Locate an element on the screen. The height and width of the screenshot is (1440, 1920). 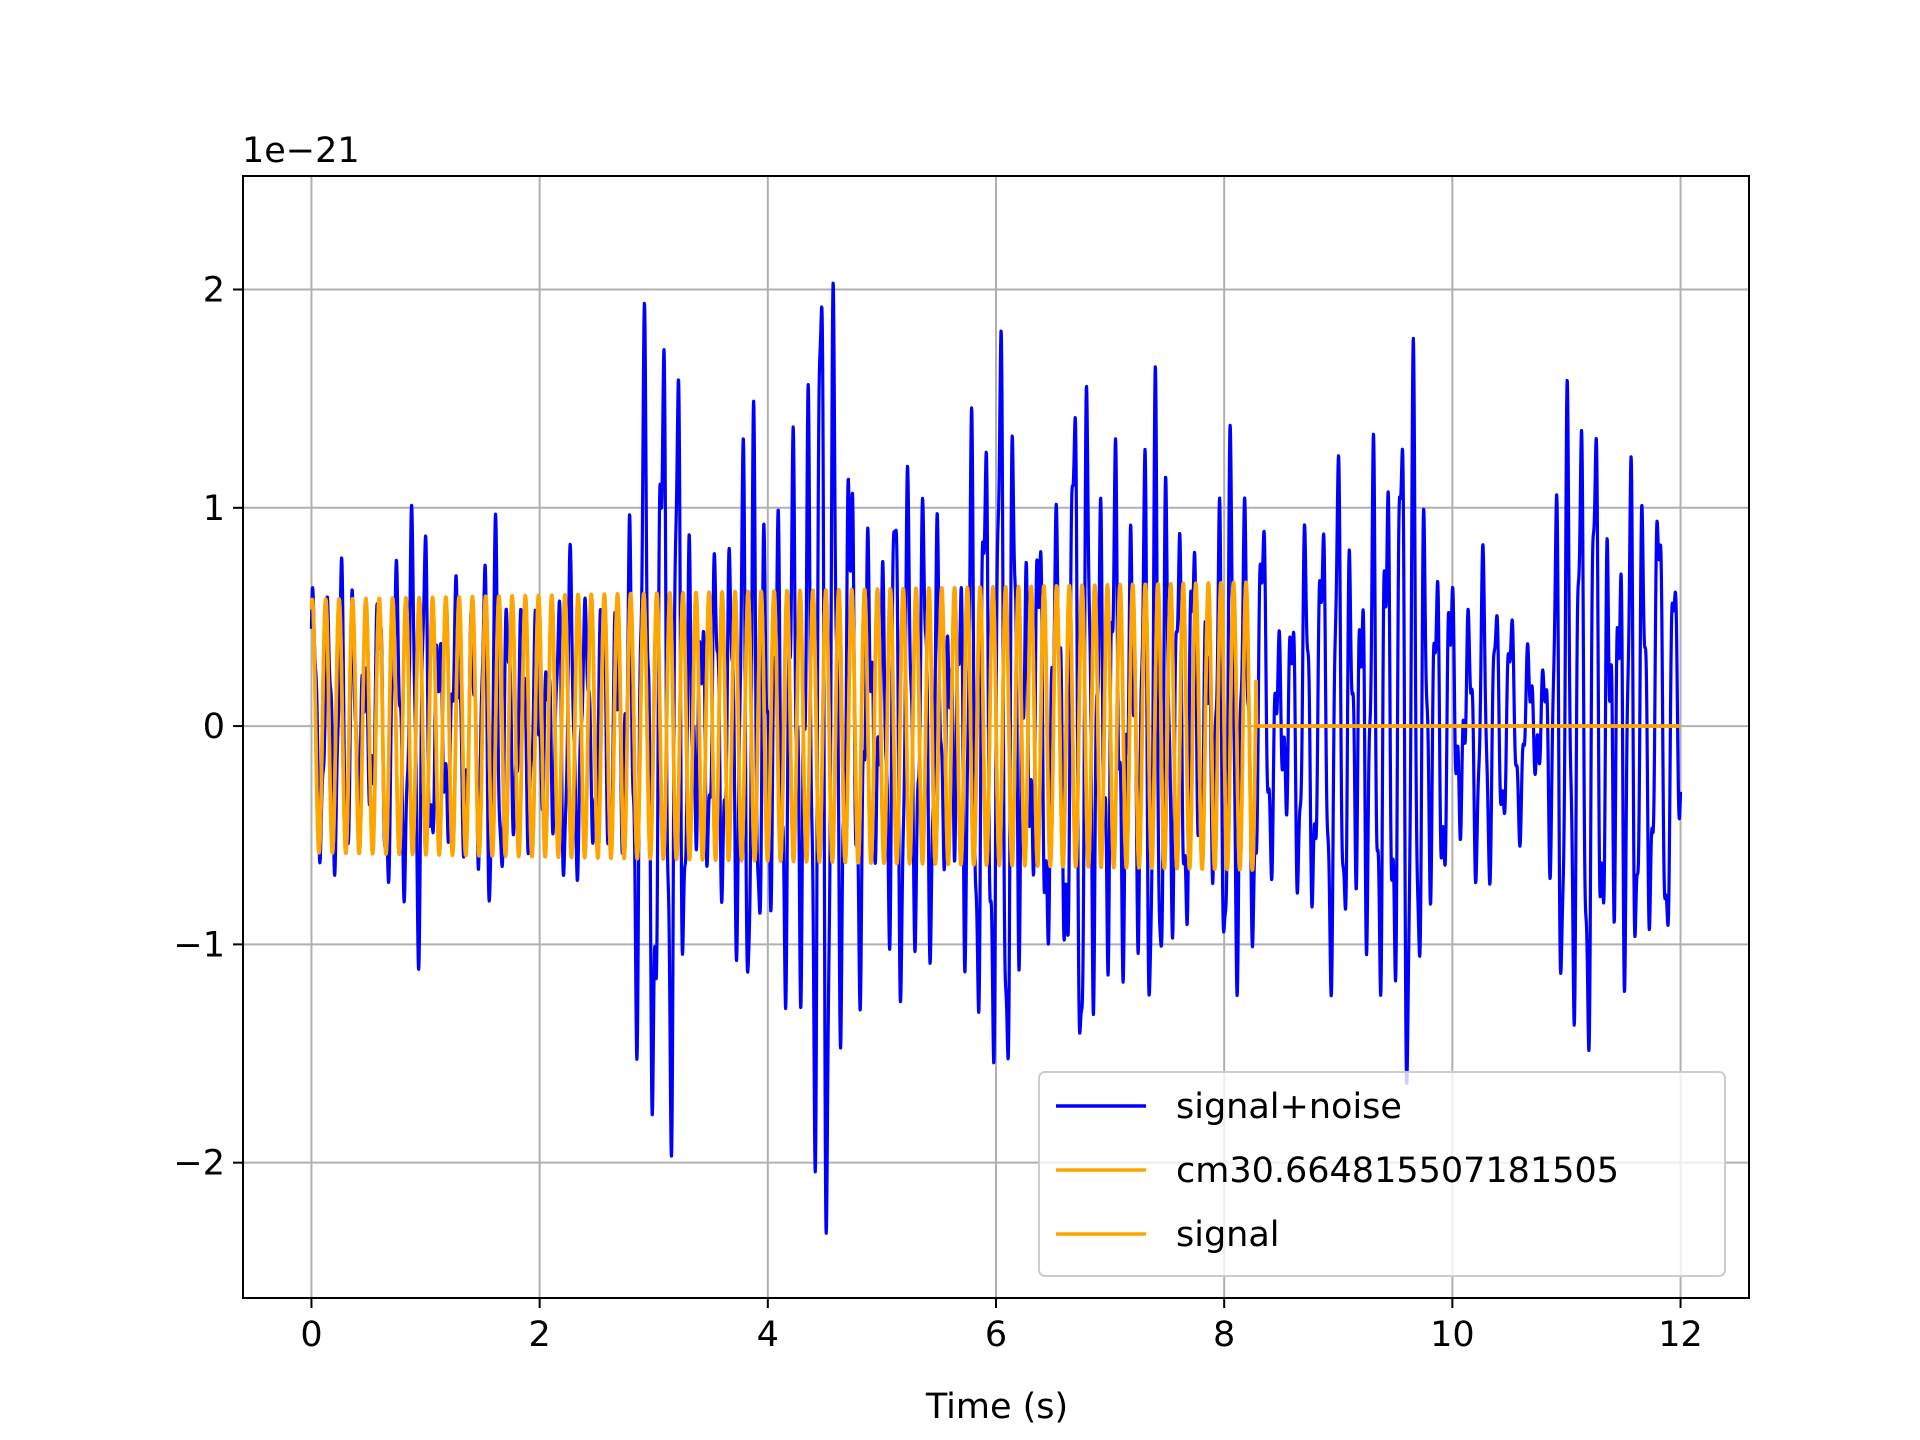
x-tick-label-6: 12 is located at coordinates (1680, 1335).